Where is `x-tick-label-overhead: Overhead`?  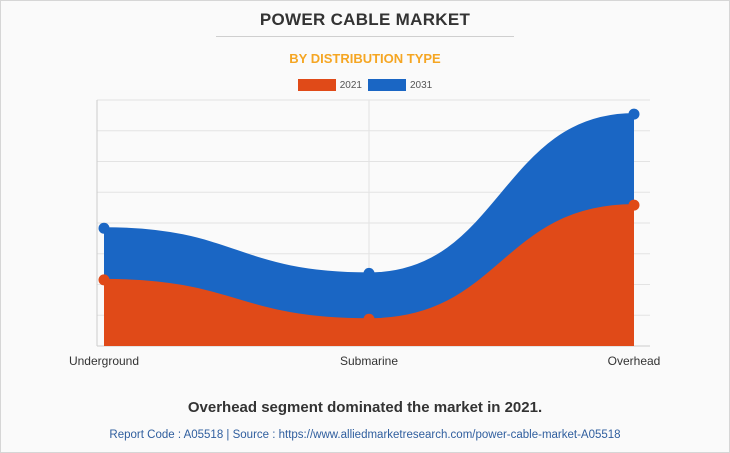 x-tick-label-overhead: Overhead is located at coordinates (634, 361).